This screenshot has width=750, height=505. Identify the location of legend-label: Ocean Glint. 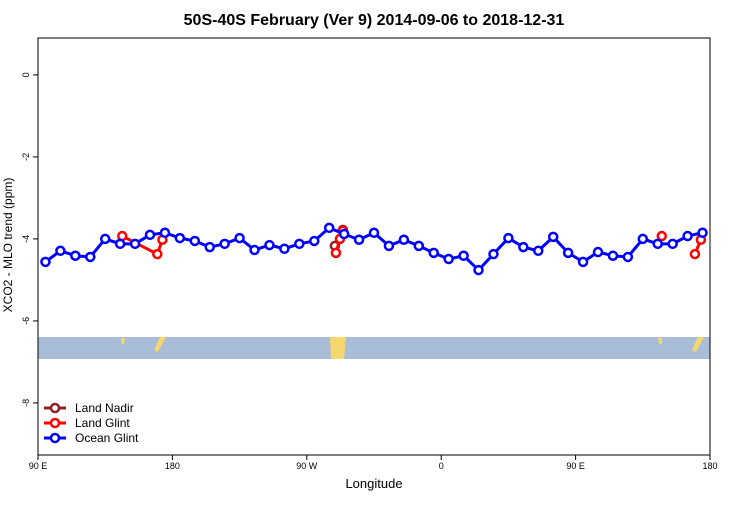
(107, 438).